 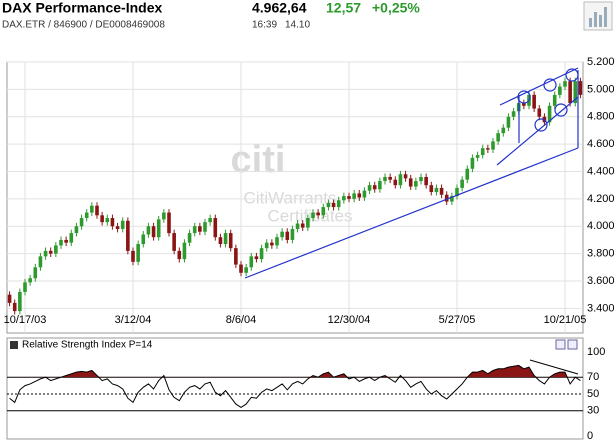 I want to click on x-tick-label: 5/27/05, so click(x=457, y=320).